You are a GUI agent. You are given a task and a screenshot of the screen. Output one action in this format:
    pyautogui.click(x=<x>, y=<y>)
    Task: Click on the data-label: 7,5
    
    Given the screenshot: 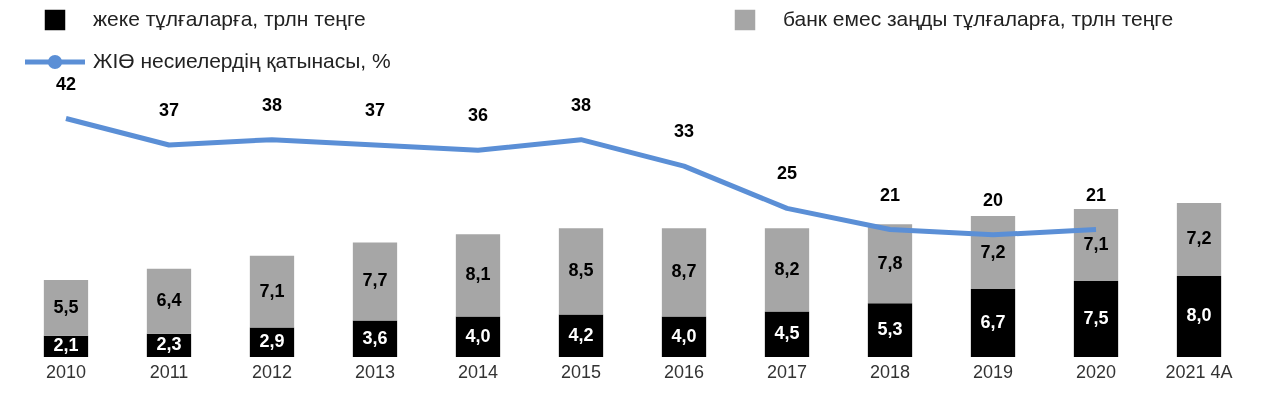 What is the action you would take?
    pyautogui.click(x=1096, y=317)
    